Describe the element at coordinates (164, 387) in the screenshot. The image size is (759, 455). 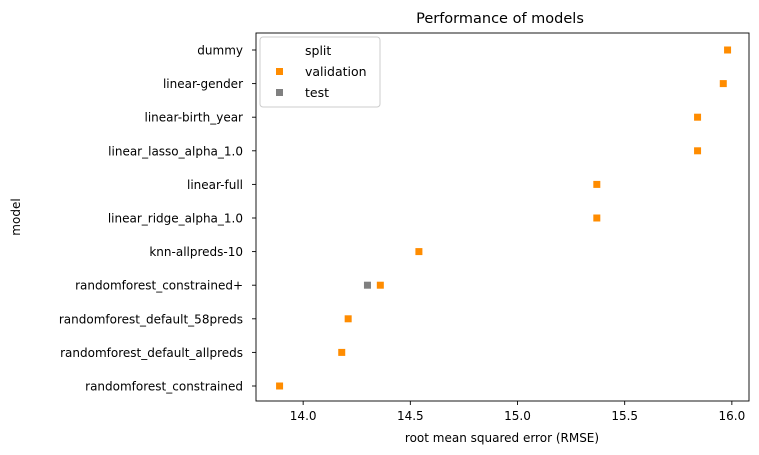
I see `y-tick-label: randomforest_constrained` at that location.